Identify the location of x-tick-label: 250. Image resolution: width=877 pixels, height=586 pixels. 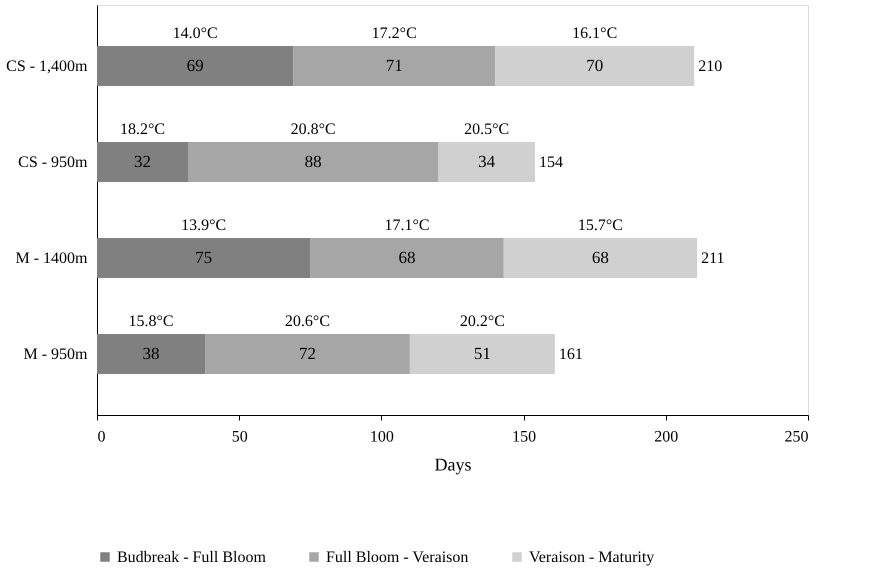
(796, 437).